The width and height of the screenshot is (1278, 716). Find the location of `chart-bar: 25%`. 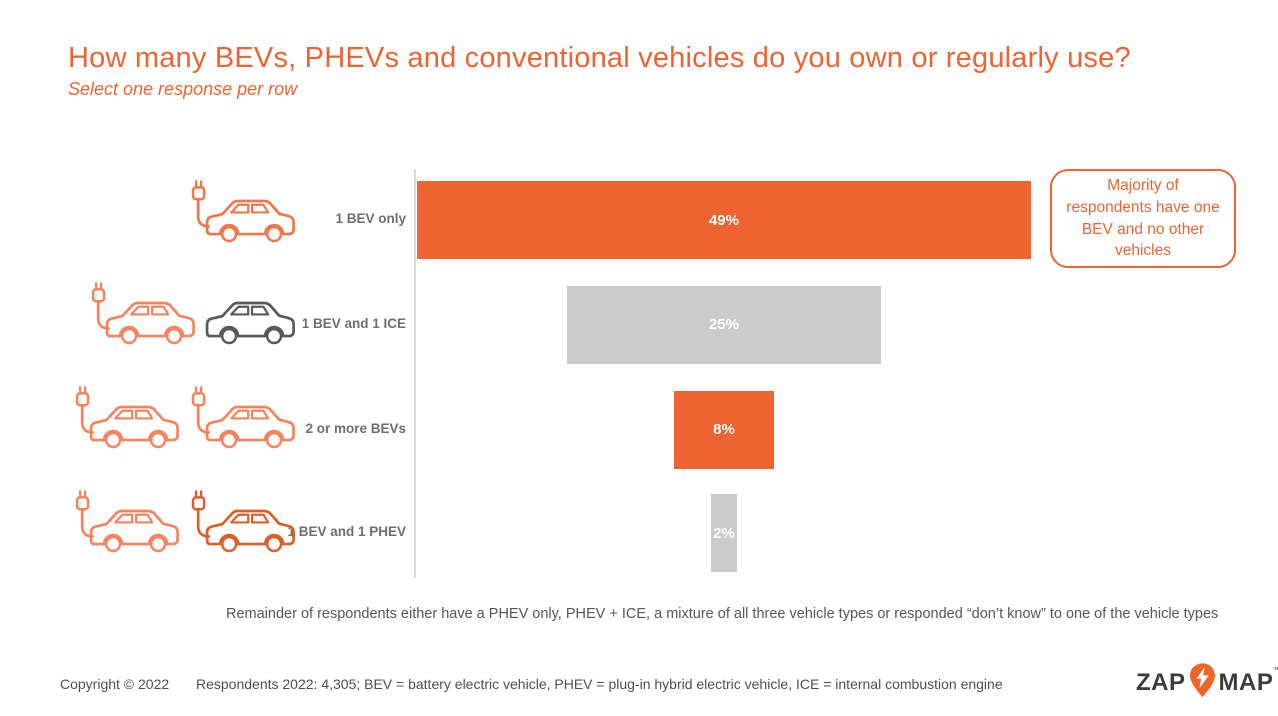

chart-bar: 25% is located at coordinates (724, 324).